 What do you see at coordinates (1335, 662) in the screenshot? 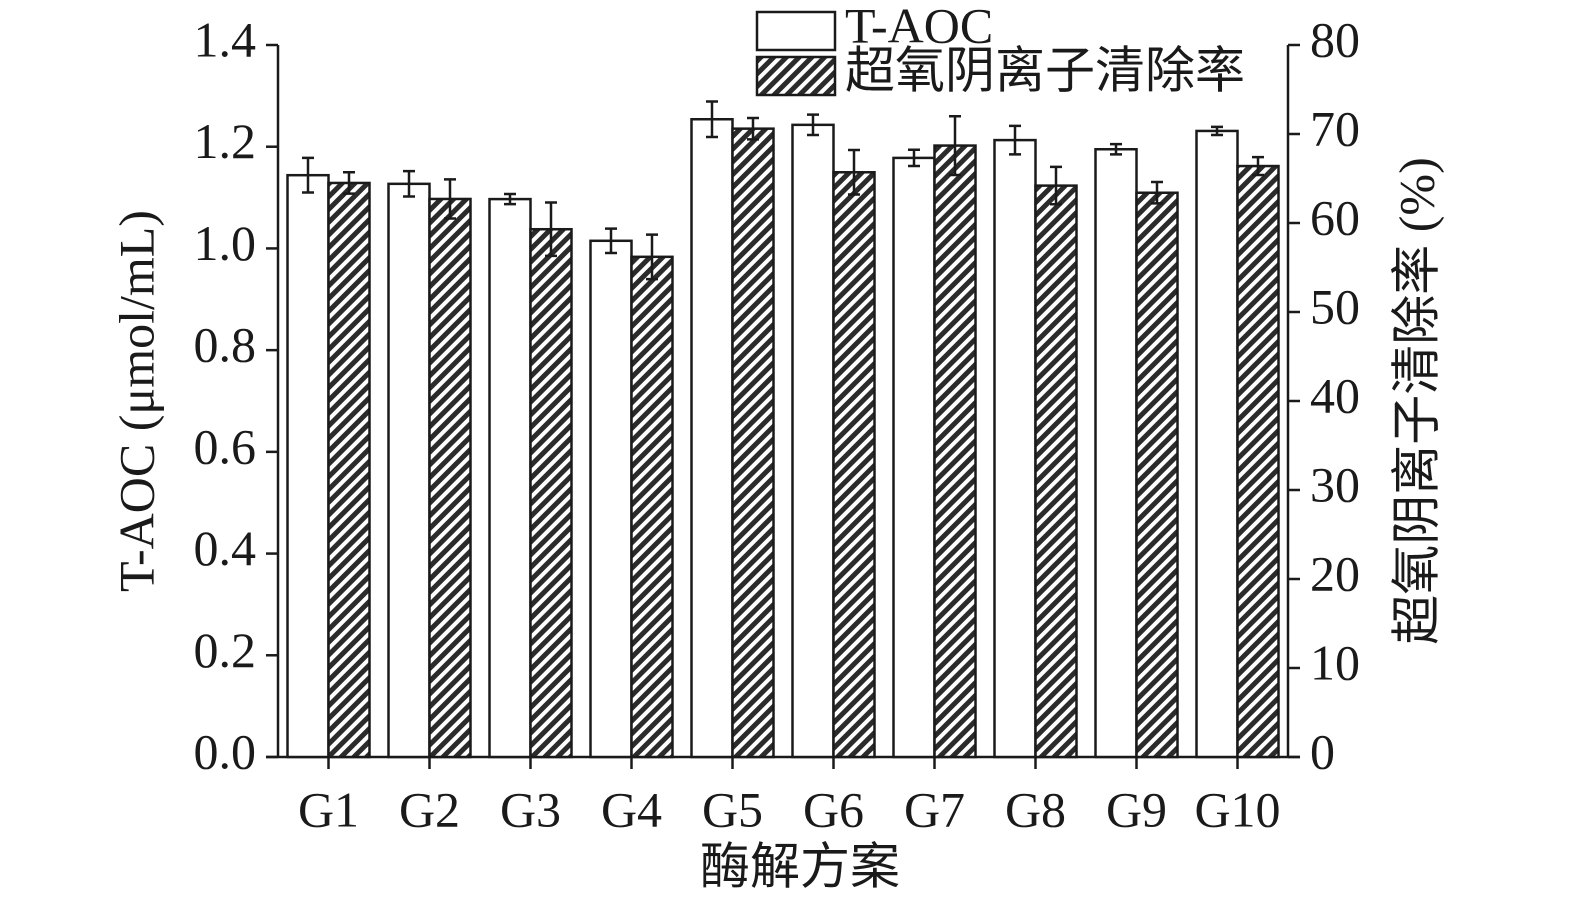
I see `y2-tick-label: 10` at bounding box center [1335, 662].